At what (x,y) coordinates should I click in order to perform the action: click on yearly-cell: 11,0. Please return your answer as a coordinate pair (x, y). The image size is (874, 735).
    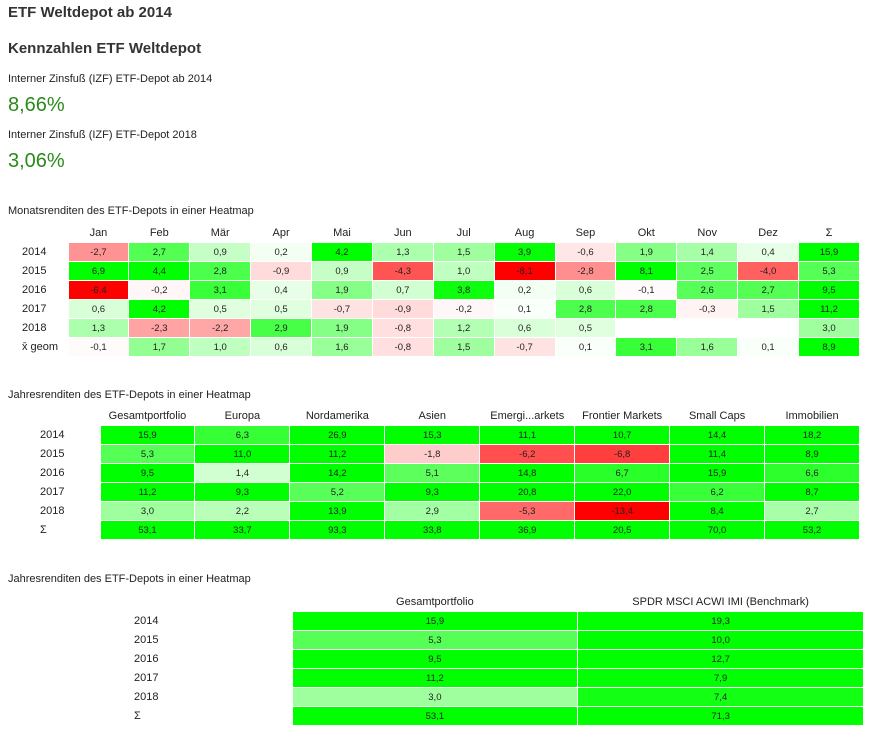
    Looking at the image, I should click on (242, 454).